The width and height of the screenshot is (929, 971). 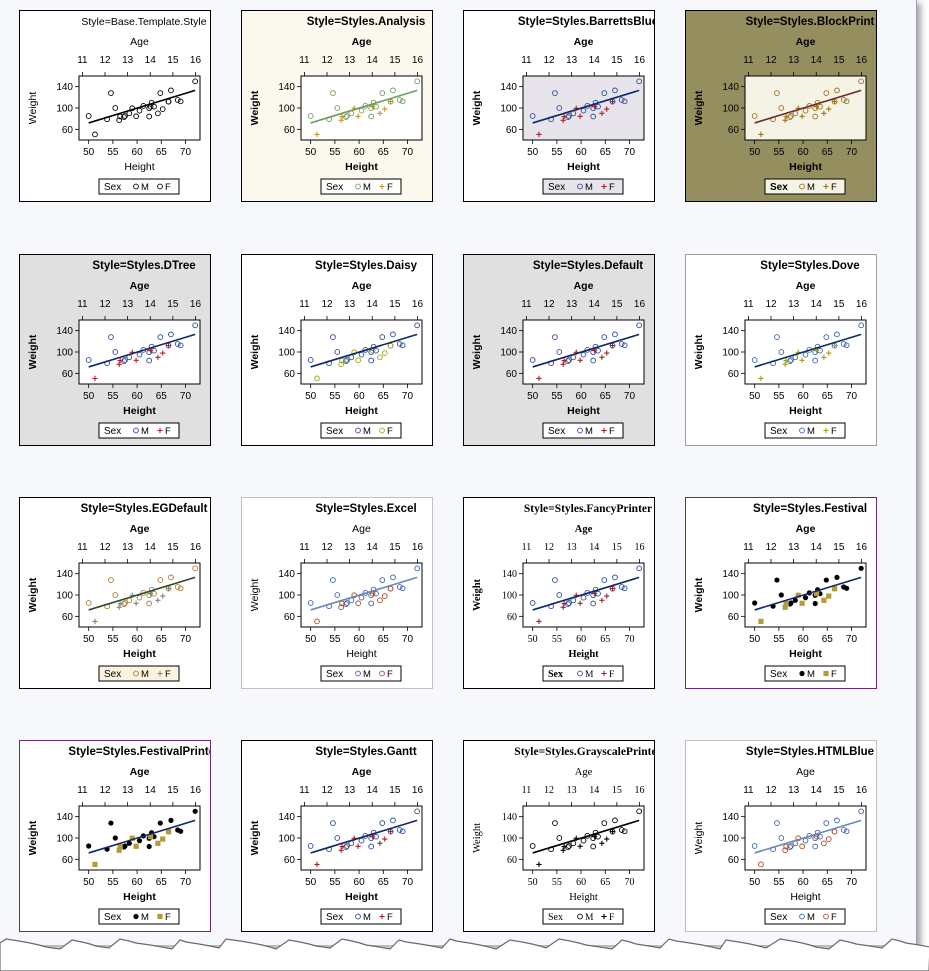 What do you see at coordinates (168, 187) in the screenshot?
I see `legend-entry: F` at bounding box center [168, 187].